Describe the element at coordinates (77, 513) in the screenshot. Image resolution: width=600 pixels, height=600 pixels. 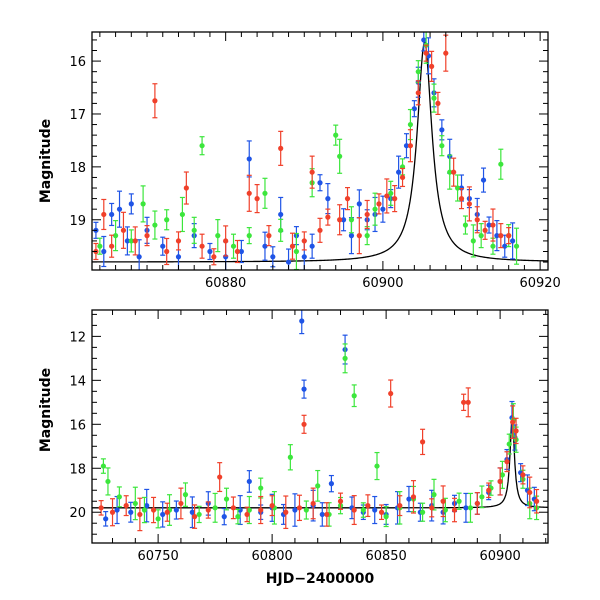
I see `bottom-ytick-label: 20` at that location.